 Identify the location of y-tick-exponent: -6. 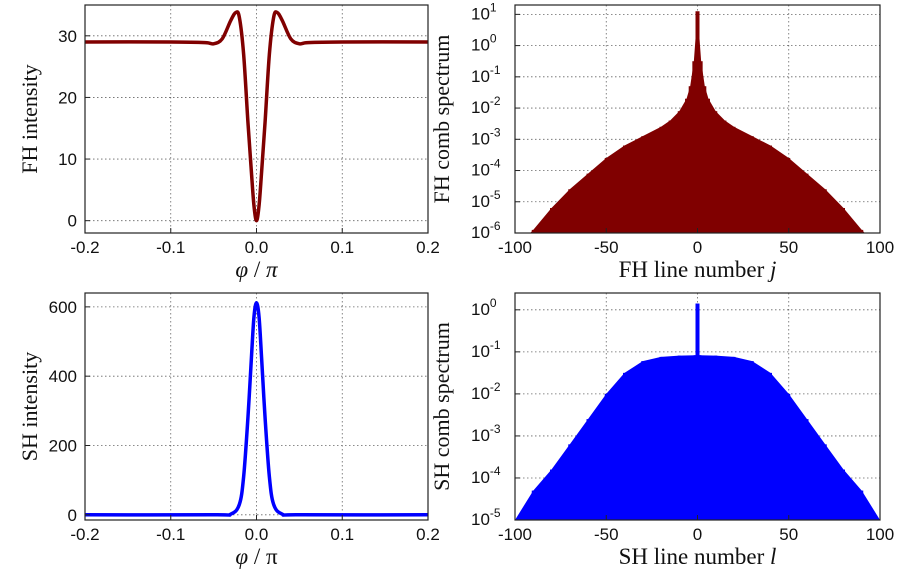
(495, 226).